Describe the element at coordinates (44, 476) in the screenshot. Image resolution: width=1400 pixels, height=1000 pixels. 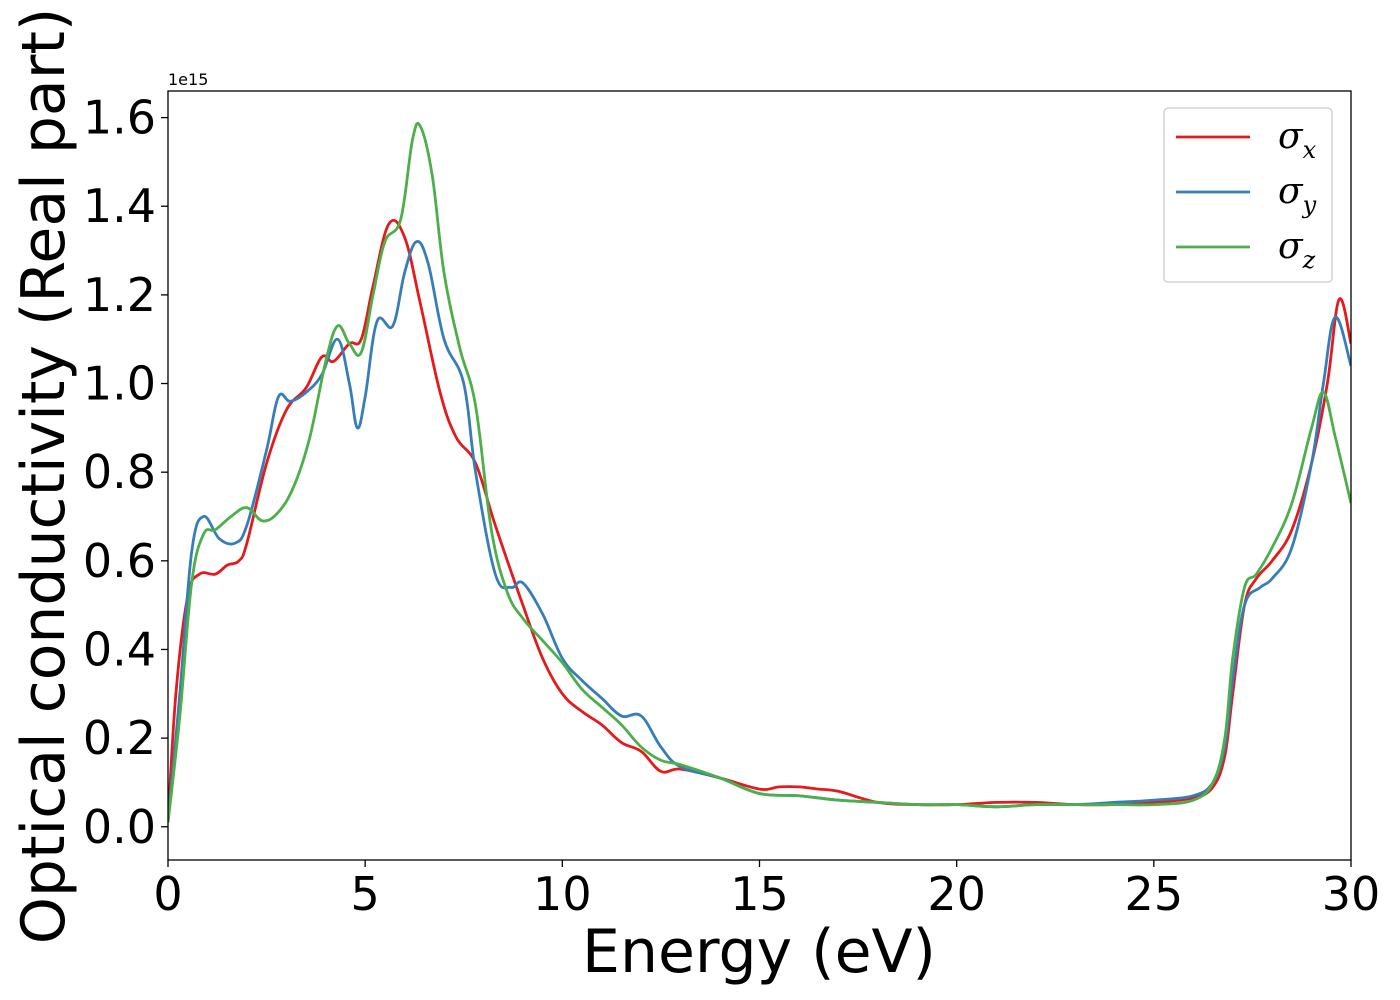
I see `y-axis-title: Optical conductivity (Real part)` at that location.